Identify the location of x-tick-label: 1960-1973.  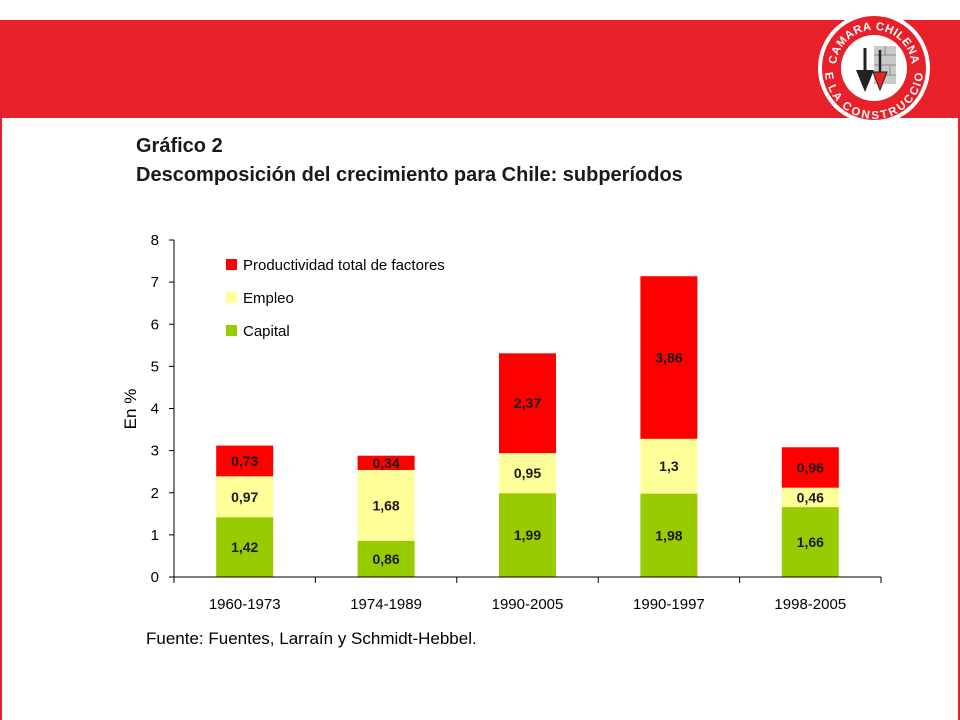
(245, 604).